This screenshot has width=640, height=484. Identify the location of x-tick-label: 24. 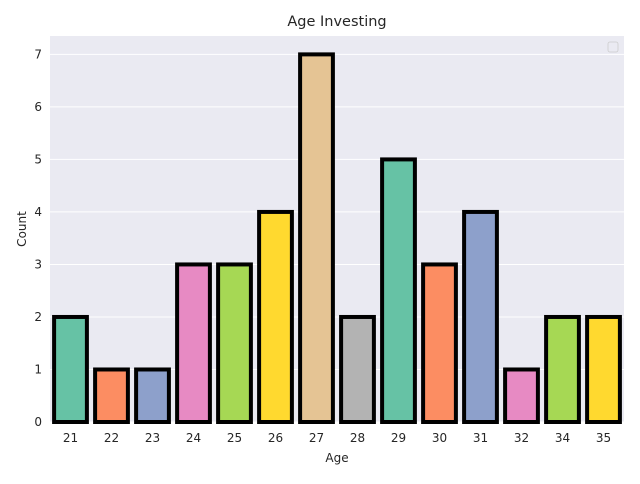
(193, 438).